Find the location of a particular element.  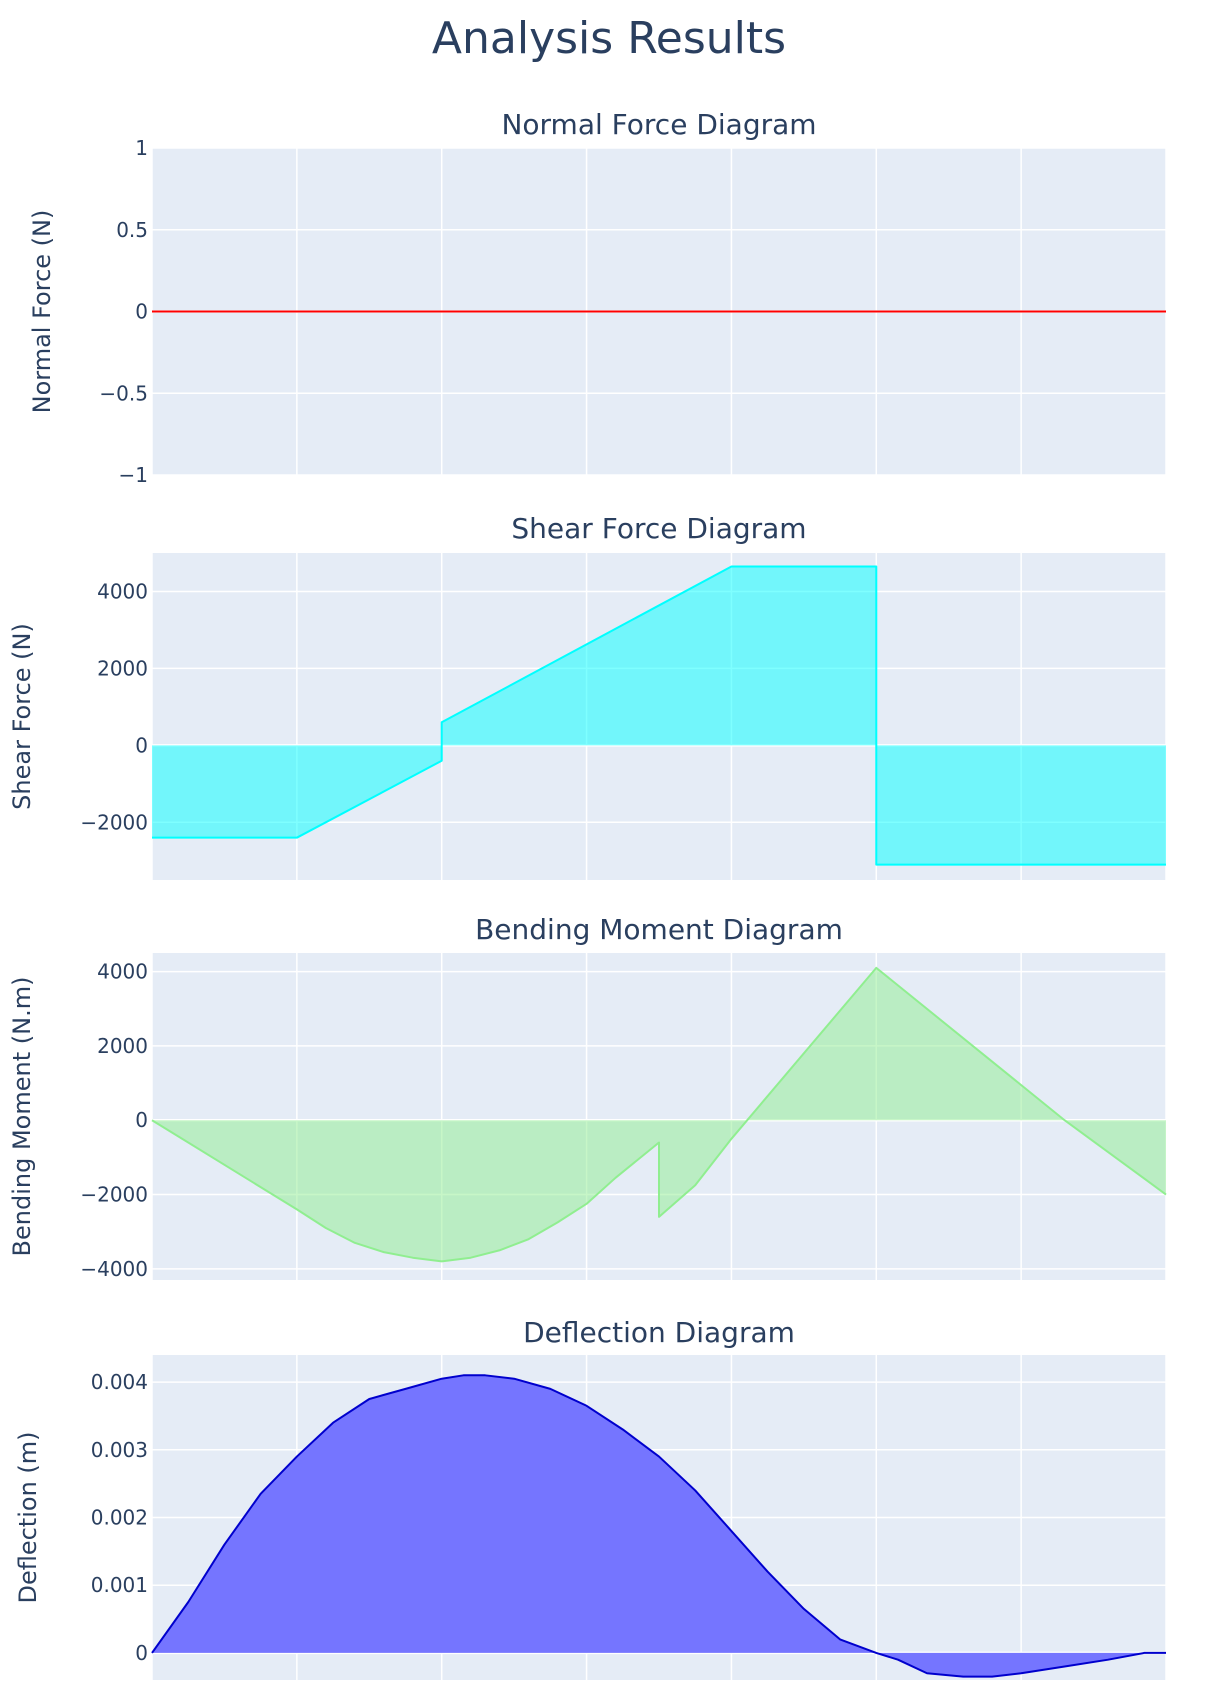

y-axis-title: Shear Force (N) is located at coordinates (22, 716).